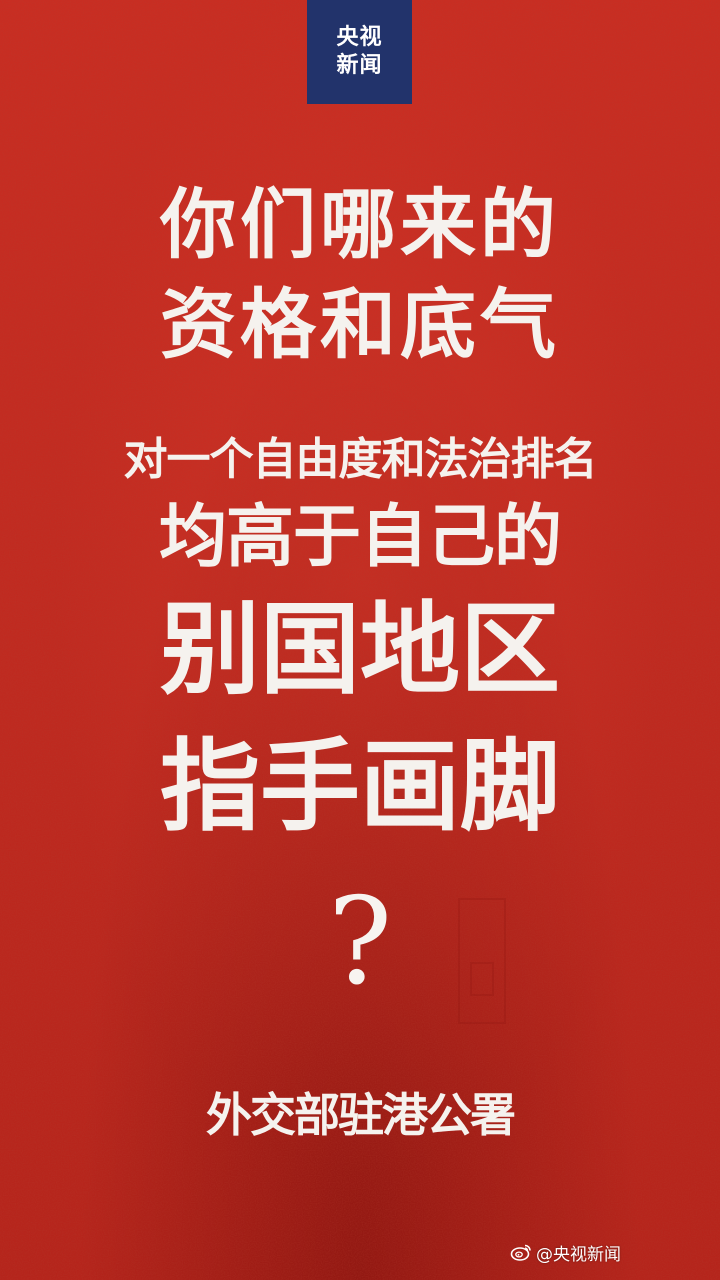  Describe the element at coordinates (360, 224) in the screenshot. I see `headline-line-1: 你们哪来的` at that location.